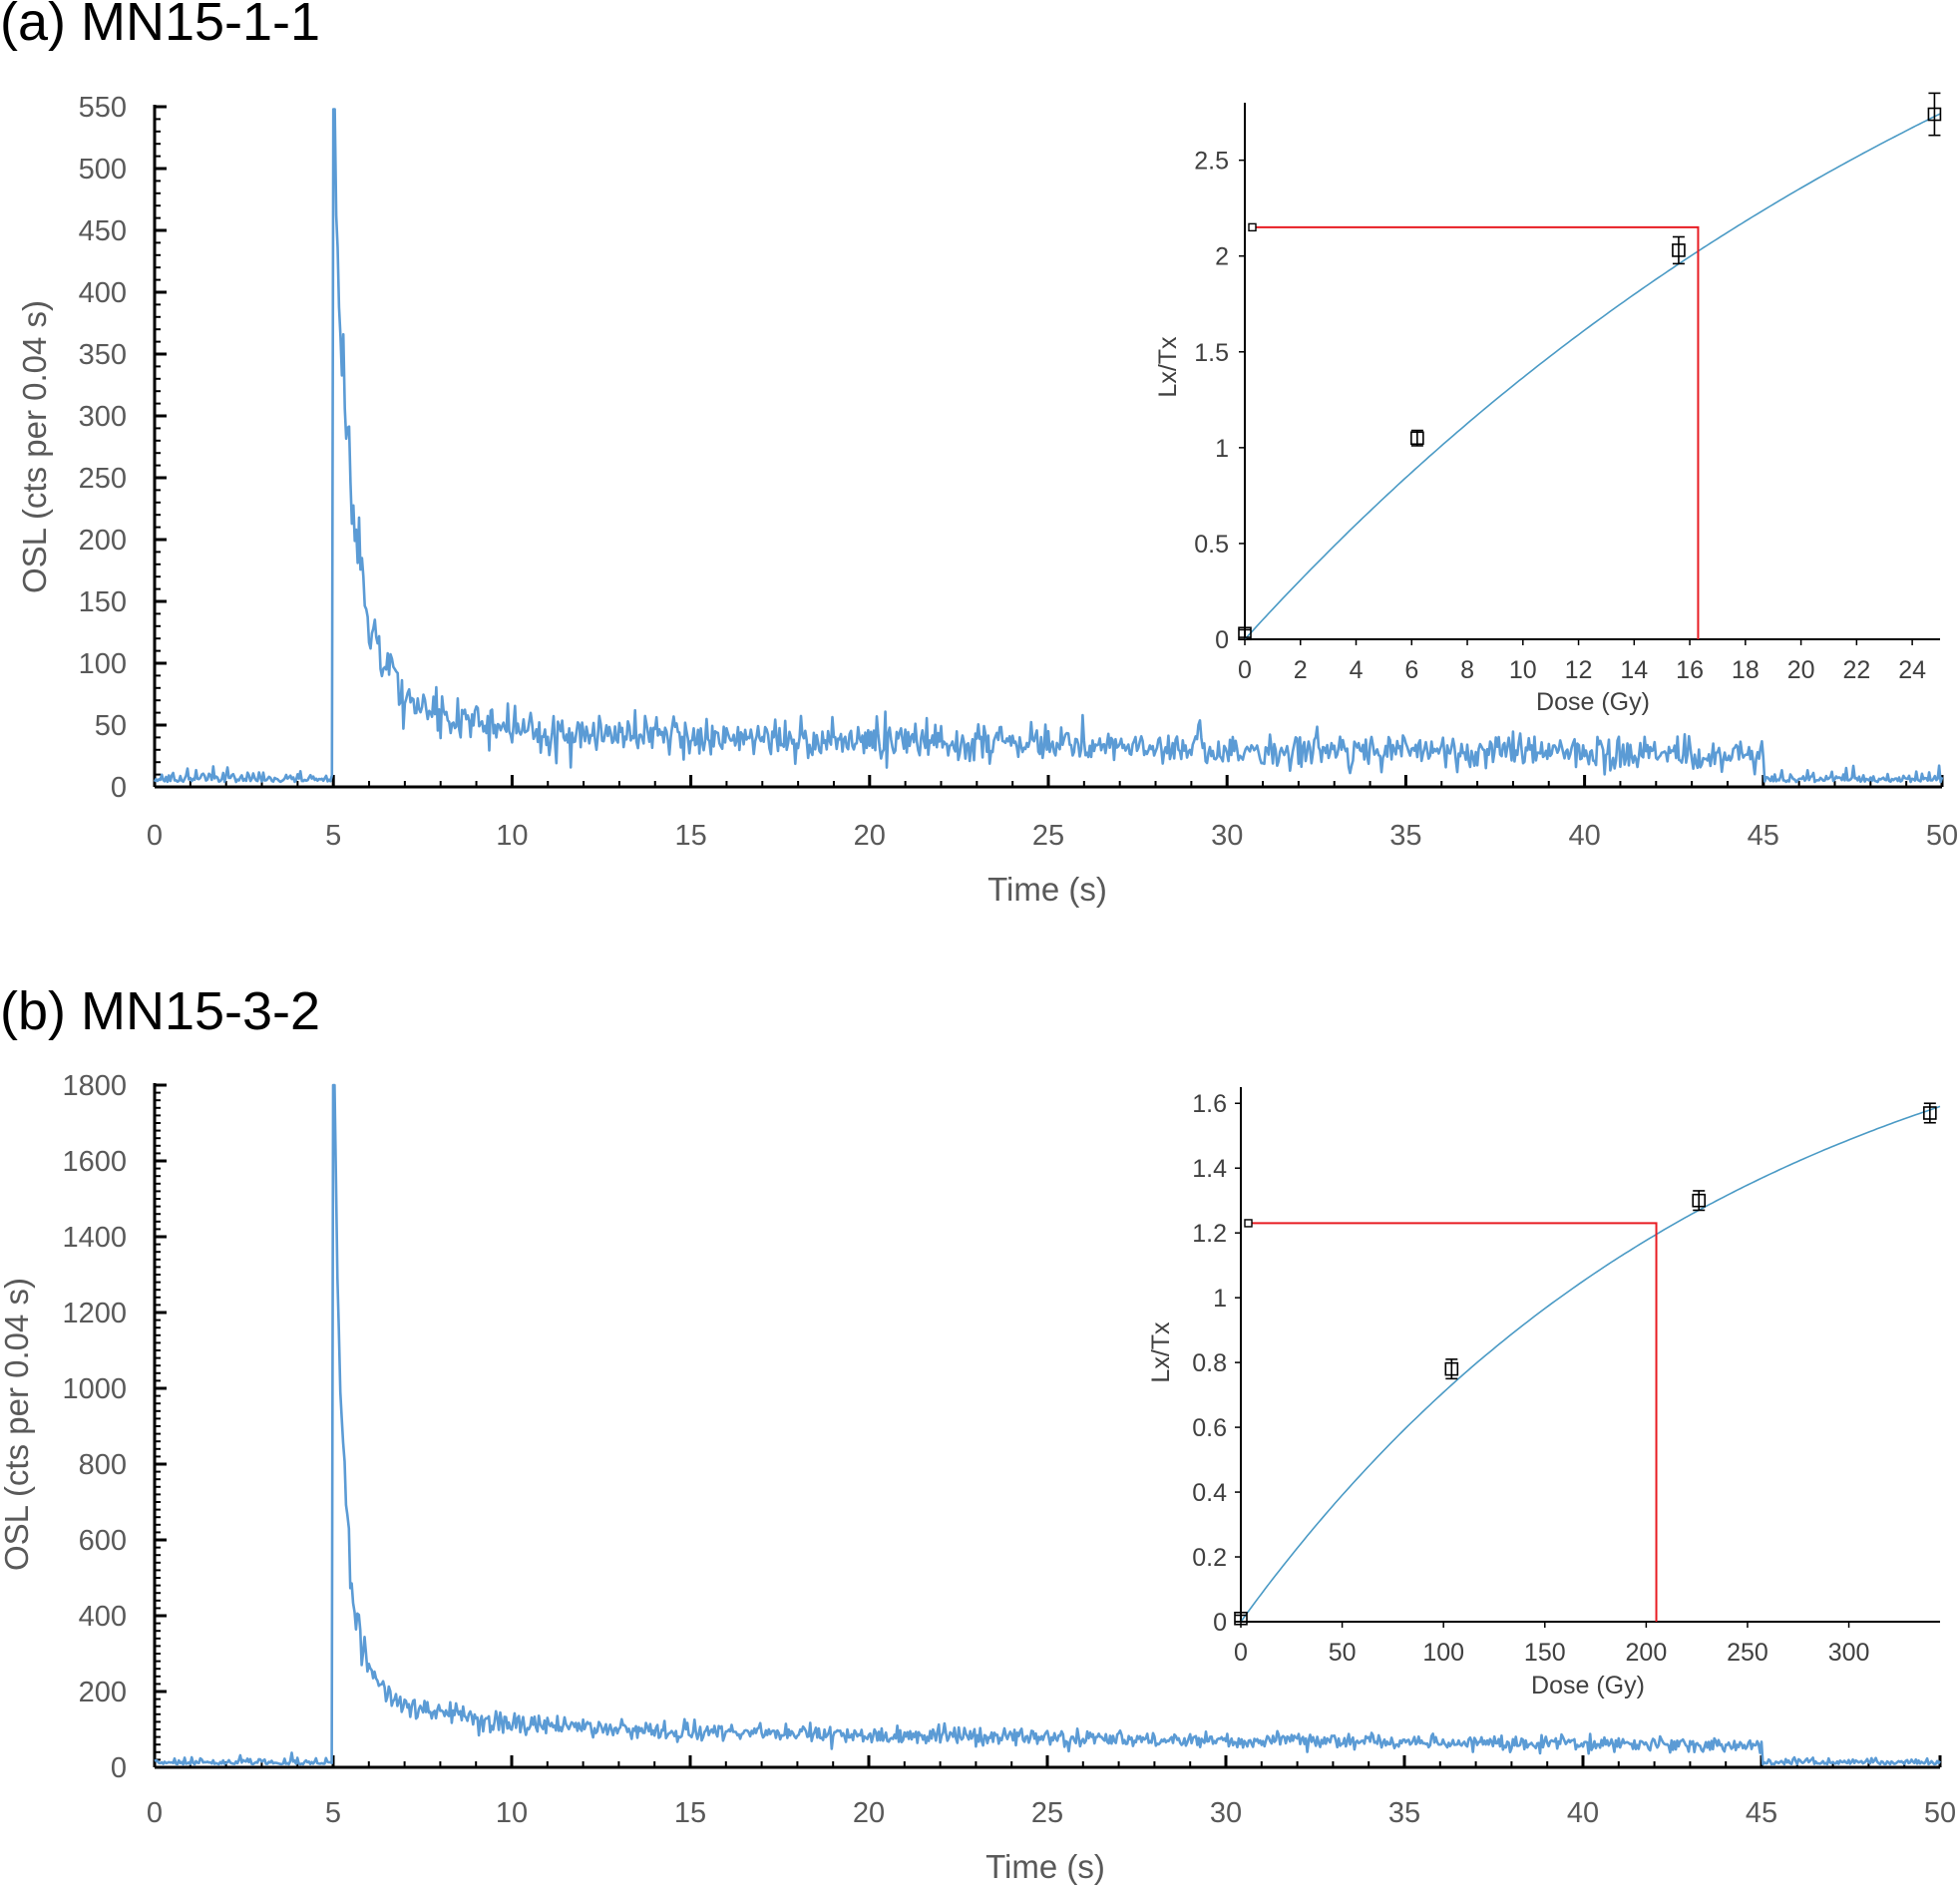 Image resolution: width=1960 pixels, height=1887 pixels. I want to click on panel-b-x-tick-label: 5, so click(333, 1813).